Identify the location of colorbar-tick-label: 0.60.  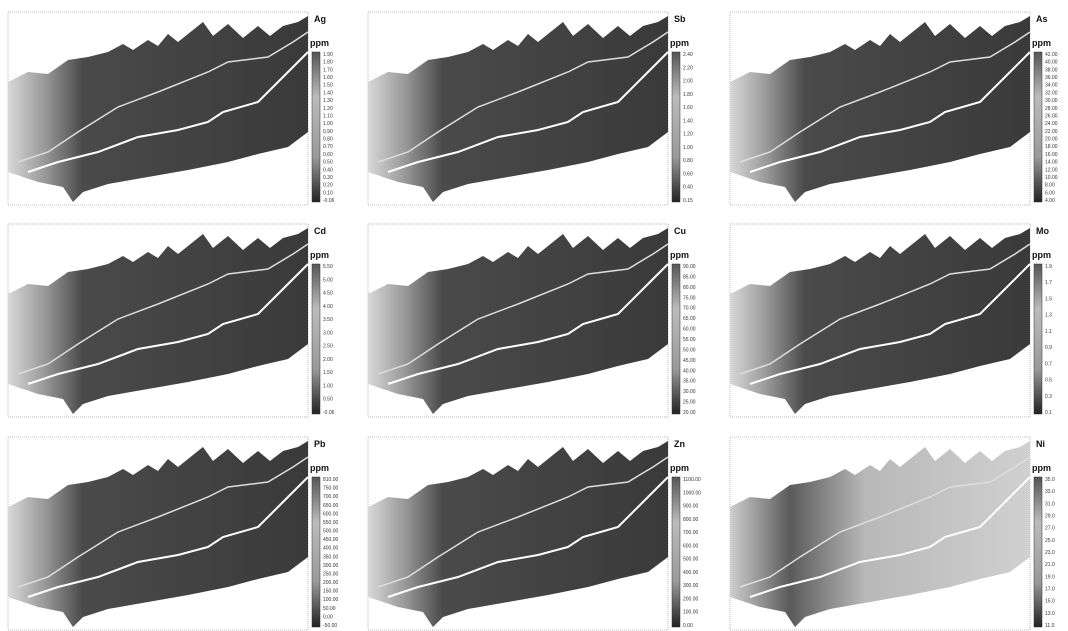
(328, 155).